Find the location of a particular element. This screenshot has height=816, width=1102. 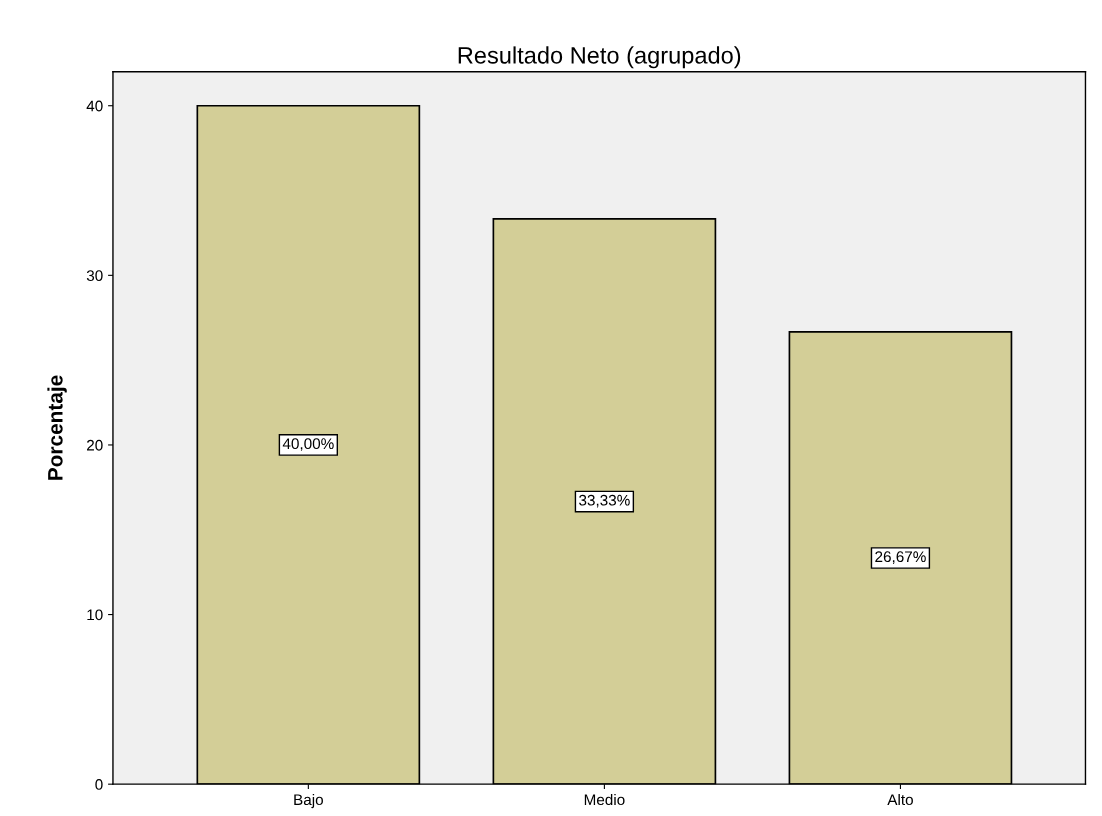

y-tick-label: 30 is located at coordinates (94, 276).